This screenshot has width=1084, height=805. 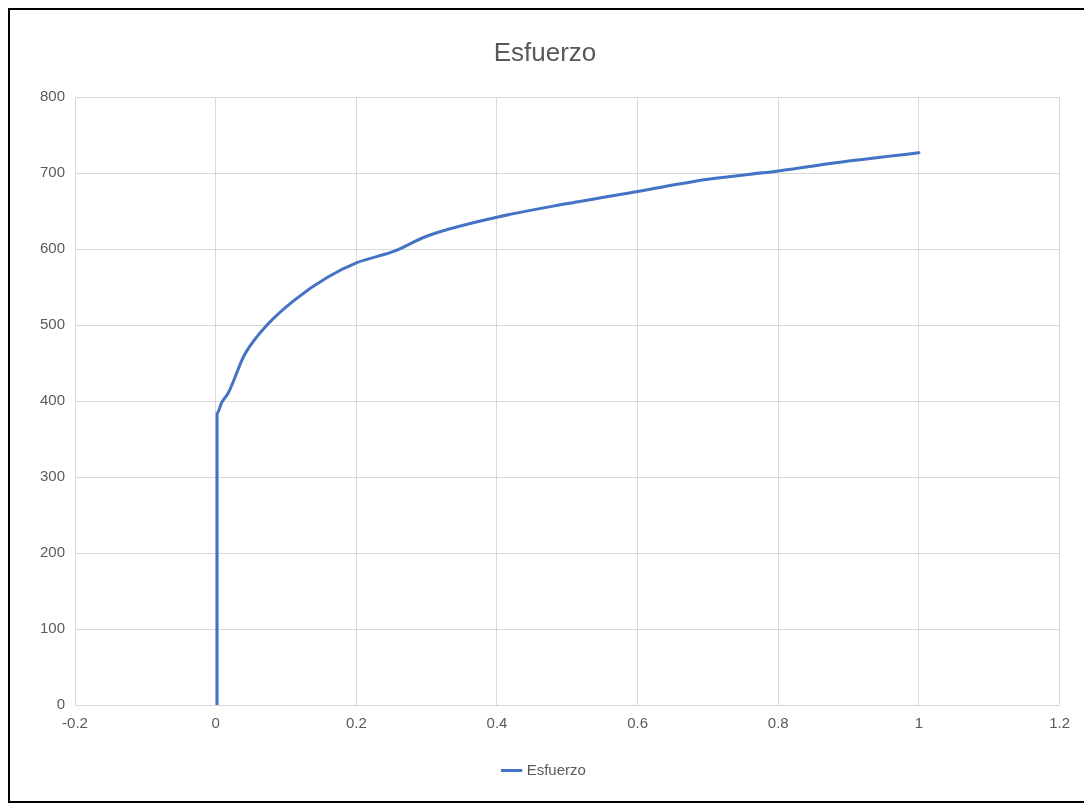 What do you see at coordinates (545, 51) in the screenshot?
I see `chart-title: Esfuerzo` at bounding box center [545, 51].